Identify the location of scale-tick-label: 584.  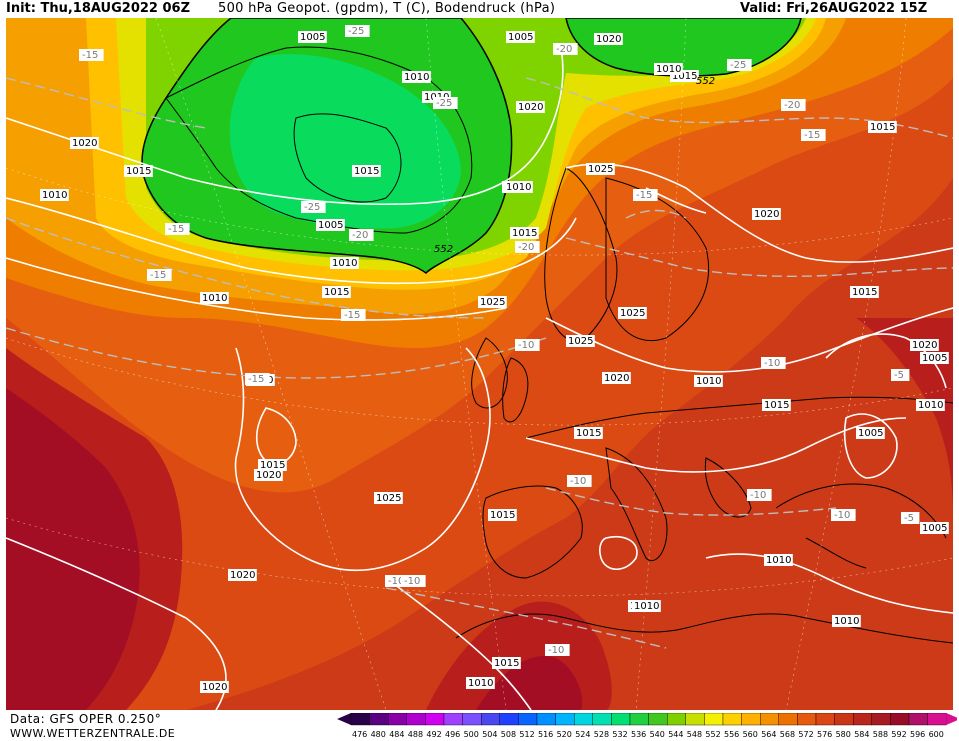
(861, 734).